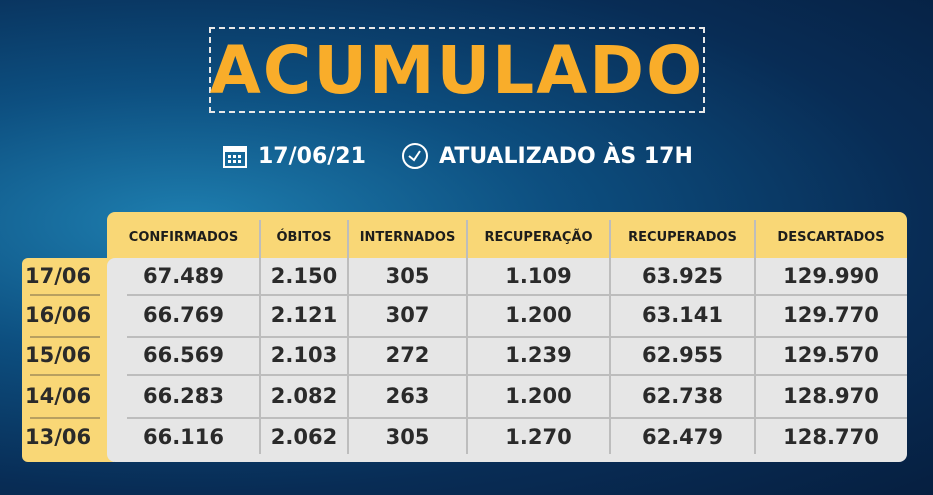 This screenshot has height=495, width=933. What do you see at coordinates (304, 355) in the screenshot?
I see `table-cell: 2.103` at bounding box center [304, 355].